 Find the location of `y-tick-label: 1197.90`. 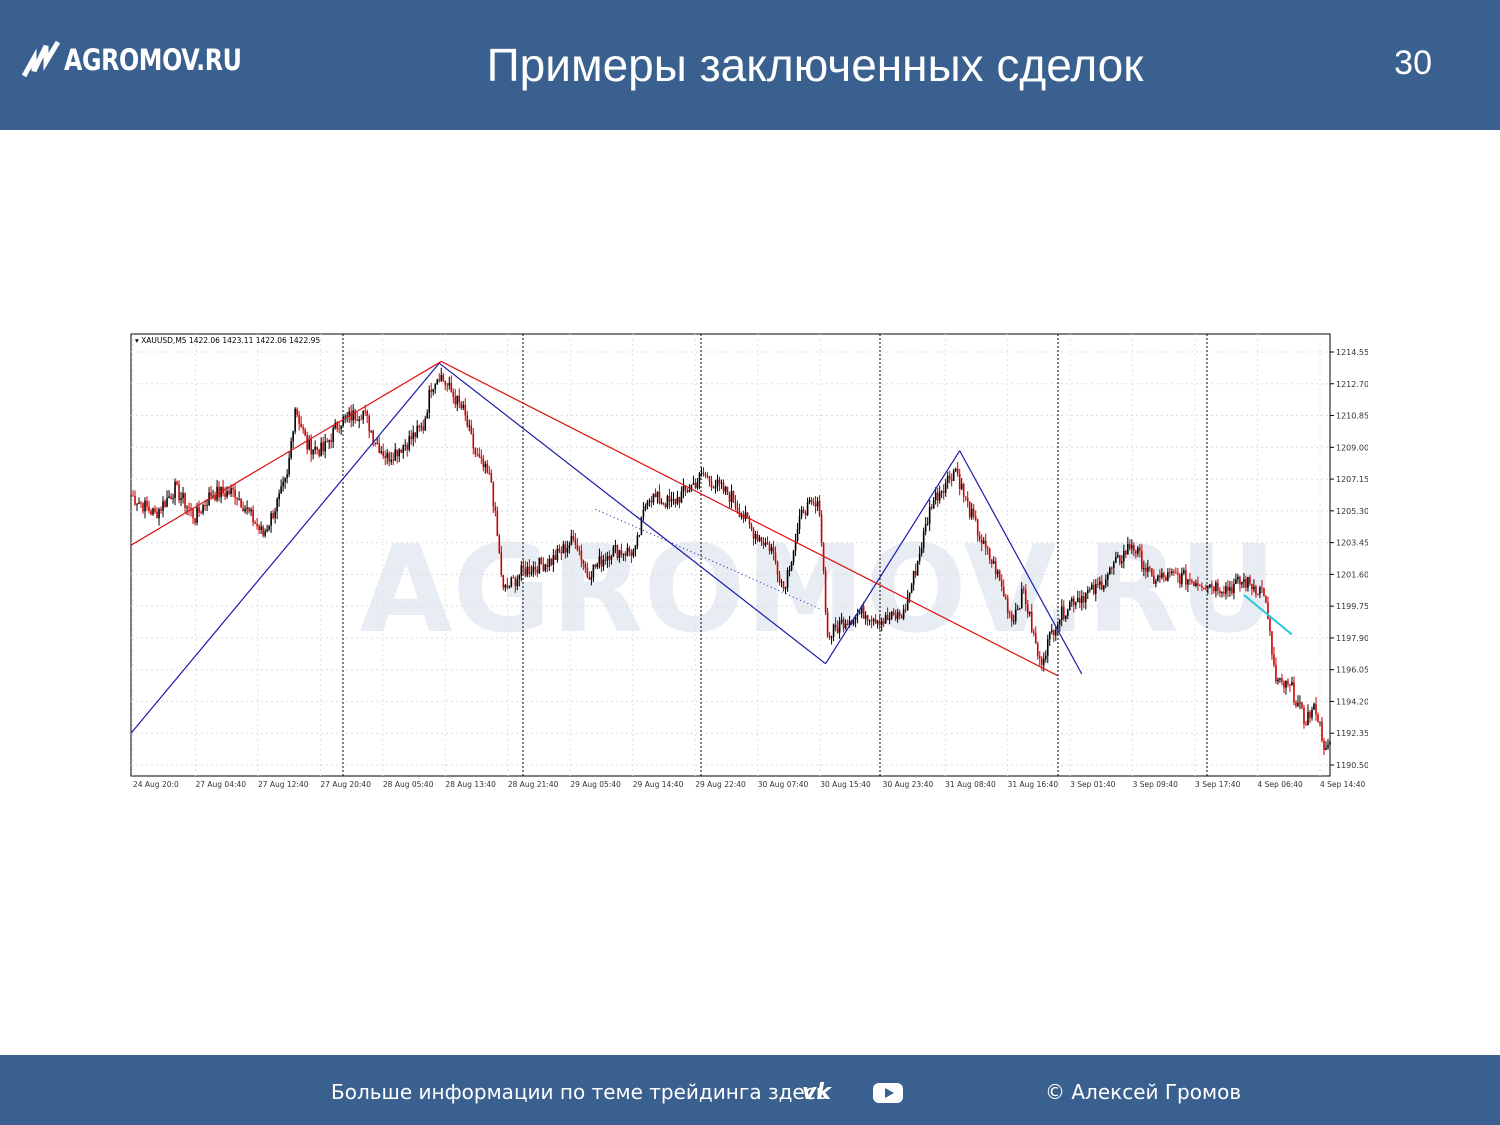

y-tick-label: 1197.90 is located at coordinates (1352, 638).